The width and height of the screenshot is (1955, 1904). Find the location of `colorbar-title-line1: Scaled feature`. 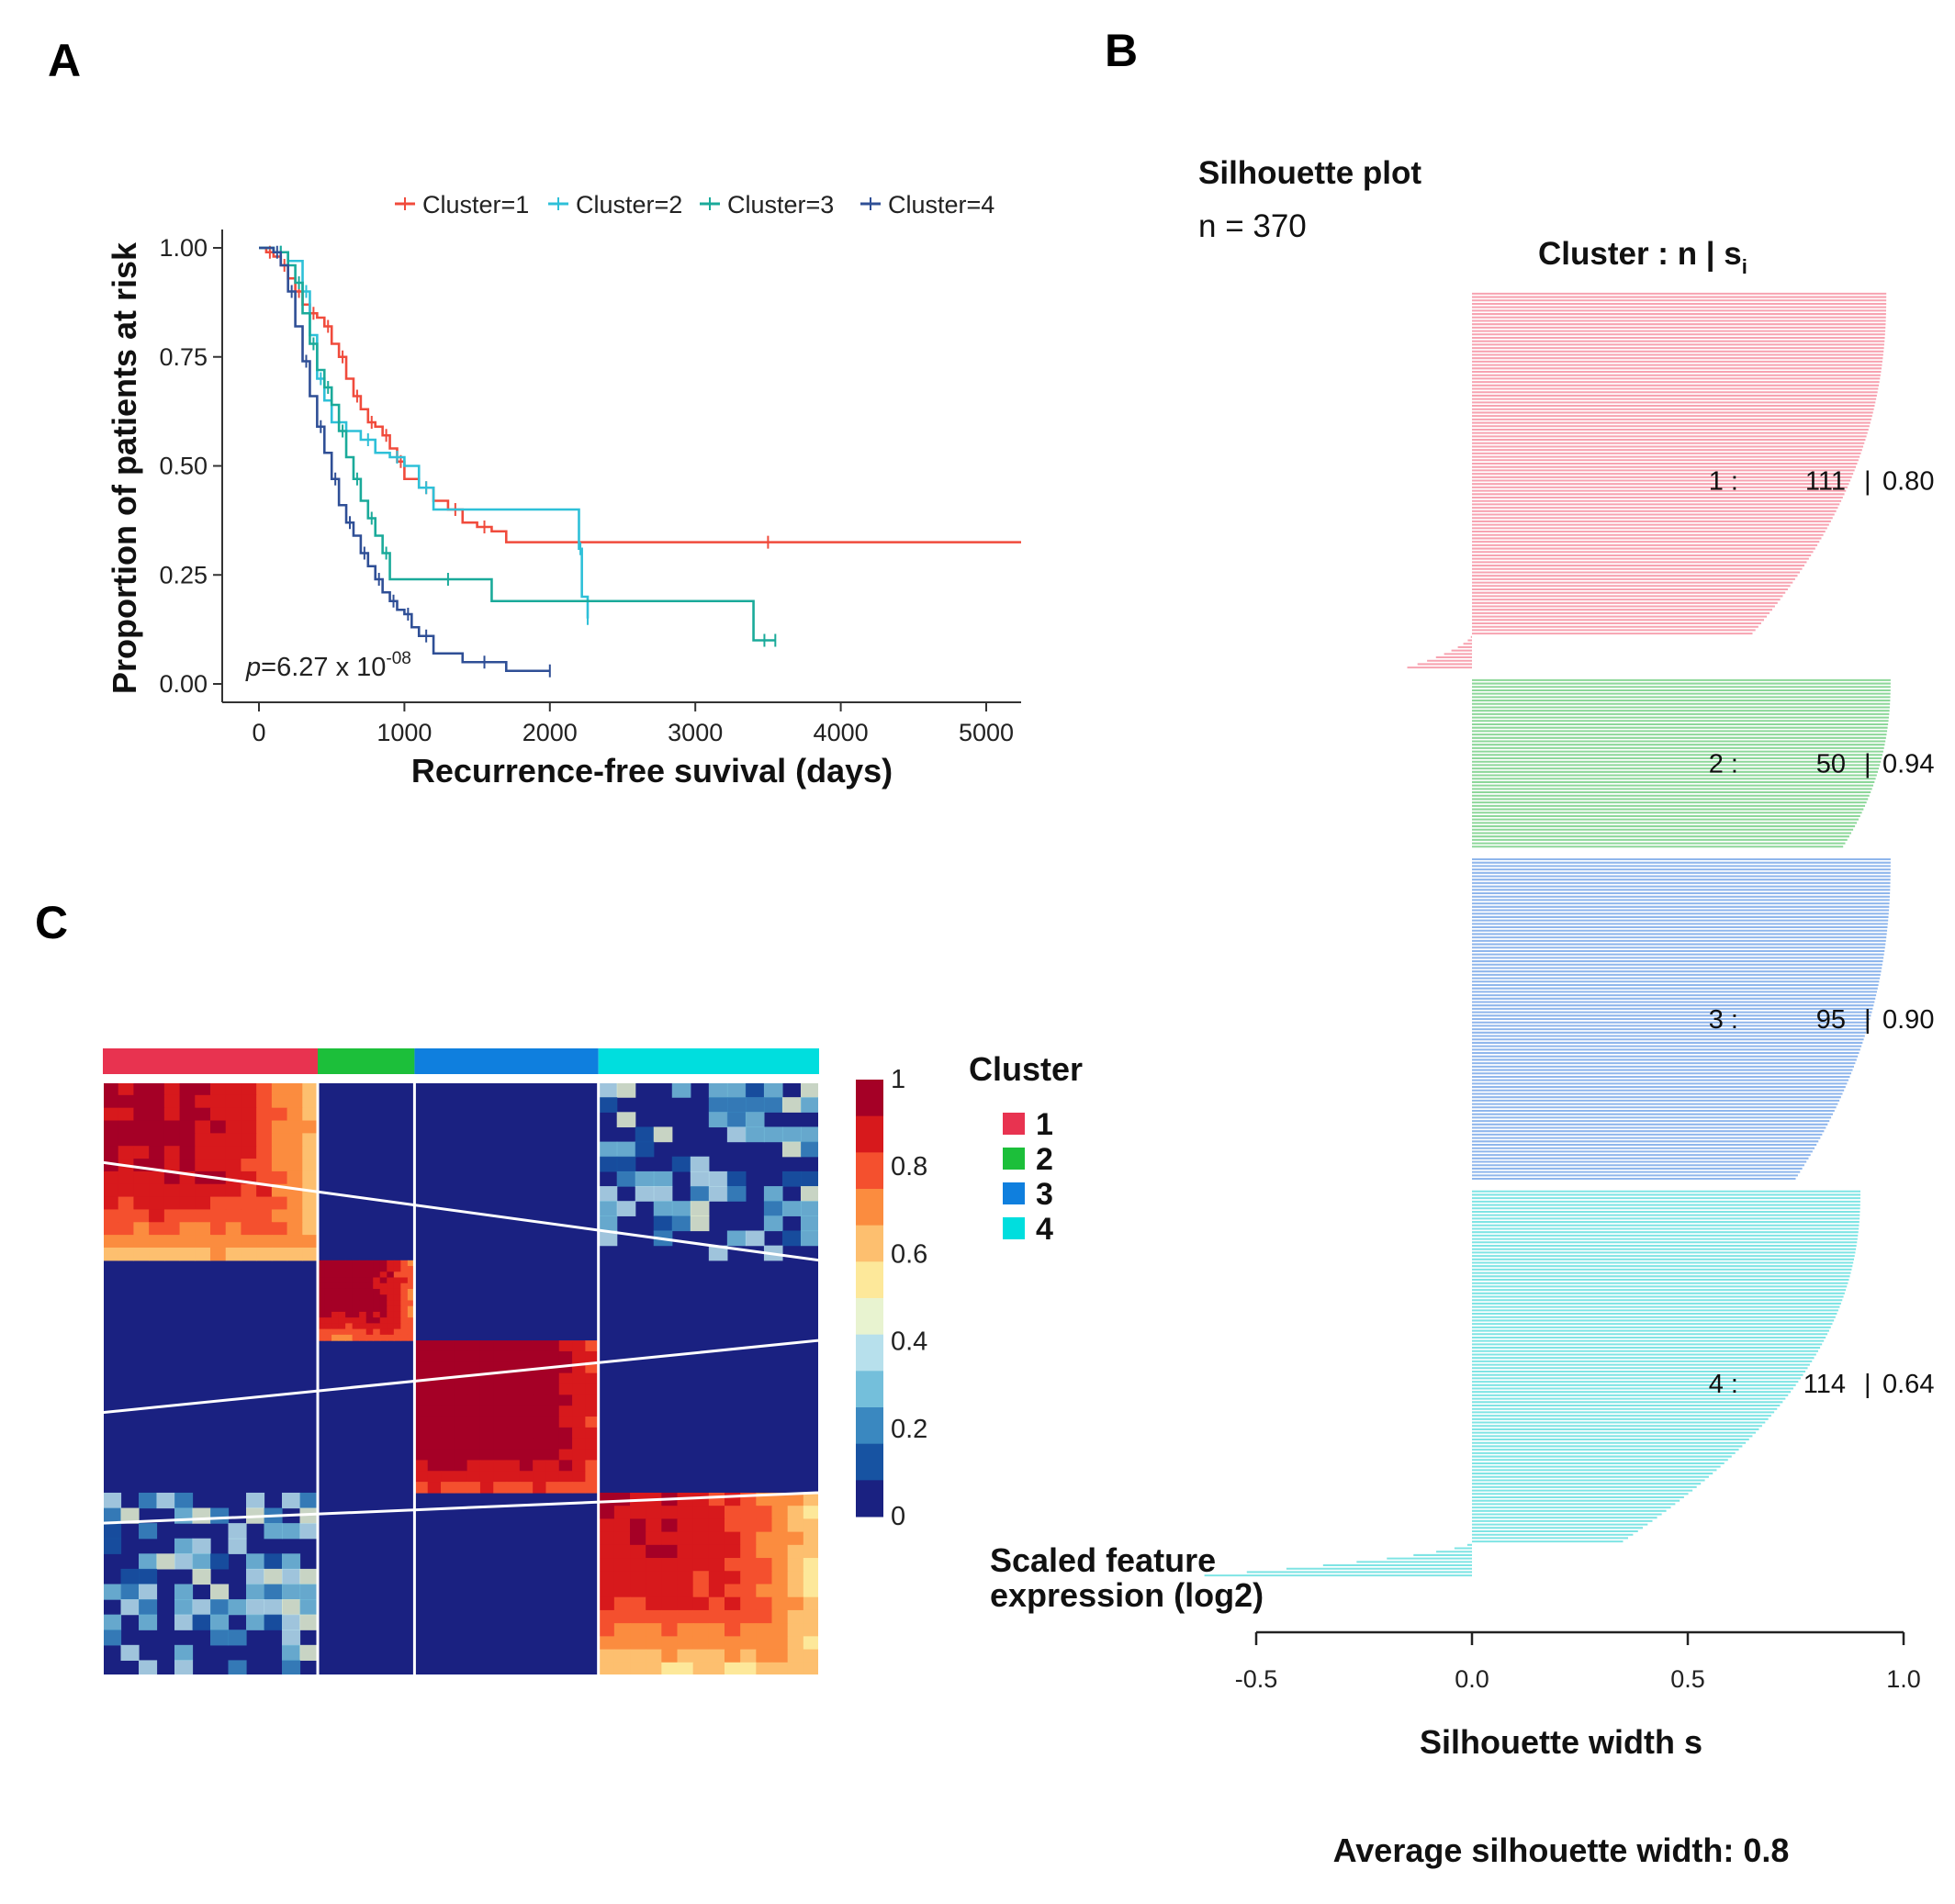

colorbar-title-line1: Scaled feature is located at coordinates (1103, 1560).